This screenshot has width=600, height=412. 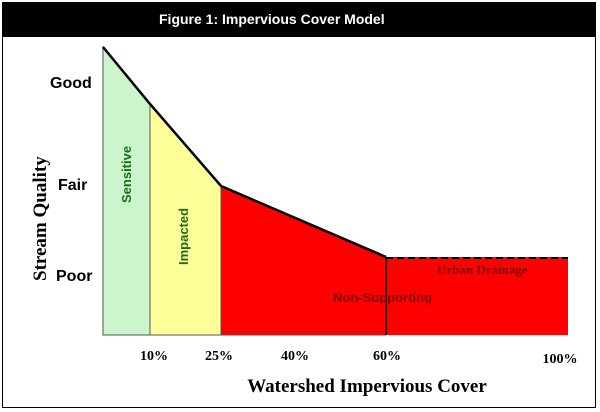 What do you see at coordinates (367, 386) in the screenshot?
I see `x-axis-label: Watershed Impervious Cover` at bounding box center [367, 386].